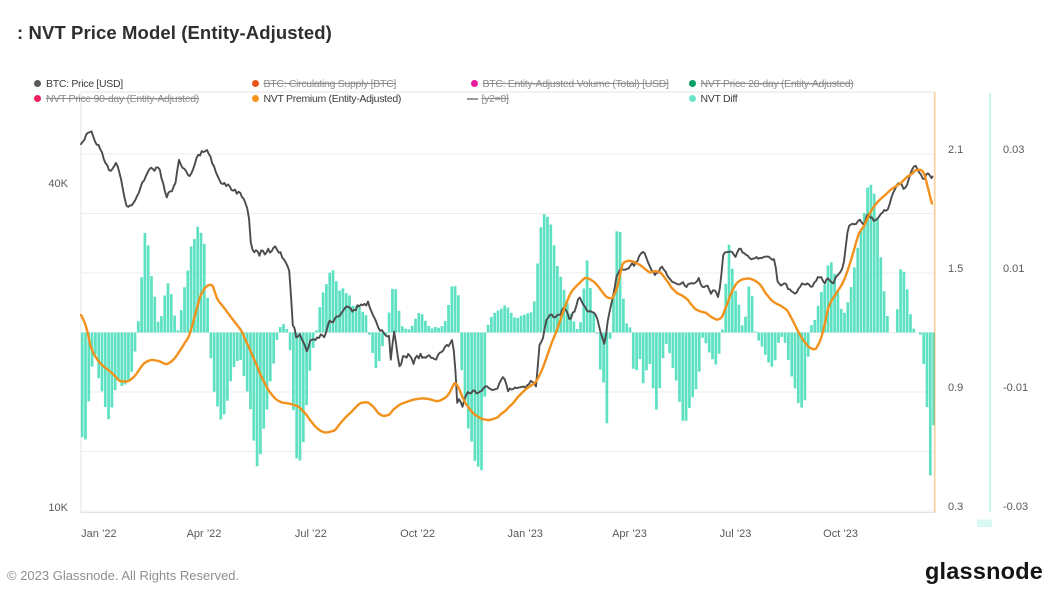 The image size is (1057, 592). Describe the element at coordinates (1015, 507) in the screenshot. I see `svg-text: -0.03` at that location.